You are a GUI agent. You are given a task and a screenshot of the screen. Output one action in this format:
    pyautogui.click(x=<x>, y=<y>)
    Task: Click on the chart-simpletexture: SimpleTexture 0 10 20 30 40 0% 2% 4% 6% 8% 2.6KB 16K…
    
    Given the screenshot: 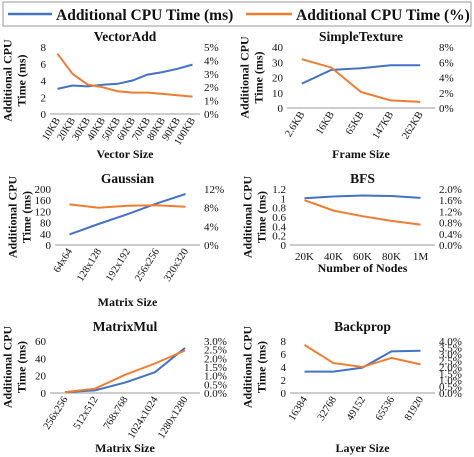 What is the action you would take?
    pyautogui.click(x=346, y=95)
    